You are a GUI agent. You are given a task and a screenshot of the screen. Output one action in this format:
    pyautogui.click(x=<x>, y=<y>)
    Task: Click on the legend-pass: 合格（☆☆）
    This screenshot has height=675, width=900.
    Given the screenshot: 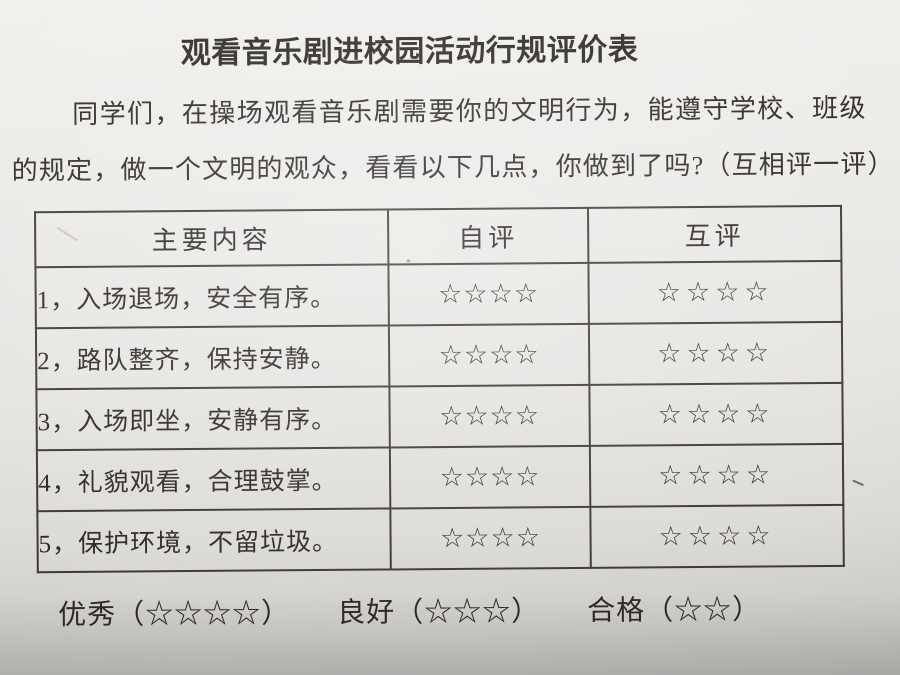 What is the action you would take?
    pyautogui.click(x=674, y=610)
    